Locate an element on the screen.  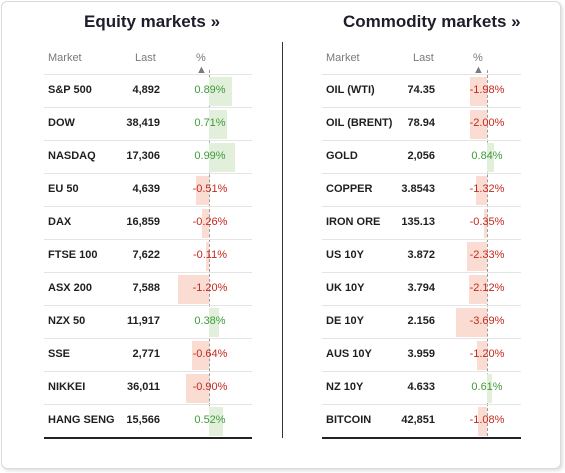
last-price: 7,588 is located at coordinates (146, 288).